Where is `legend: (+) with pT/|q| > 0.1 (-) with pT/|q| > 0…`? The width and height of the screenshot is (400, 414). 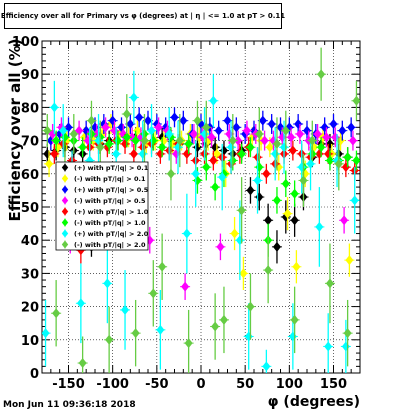
legend: (+) with pT/|q| > 0.1 (-) with pT/|q| > 0… is located at coordinates (102, 206).